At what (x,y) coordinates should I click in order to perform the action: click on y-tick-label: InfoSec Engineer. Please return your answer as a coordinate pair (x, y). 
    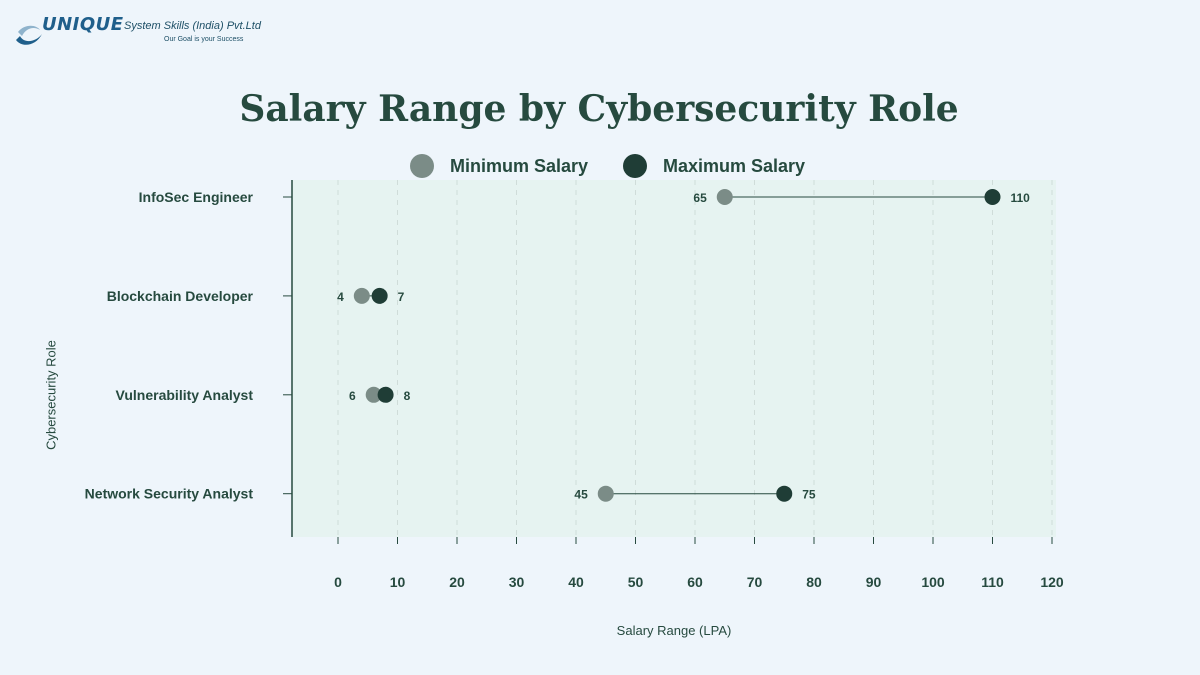
    Looking at the image, I should click on (196, 197).